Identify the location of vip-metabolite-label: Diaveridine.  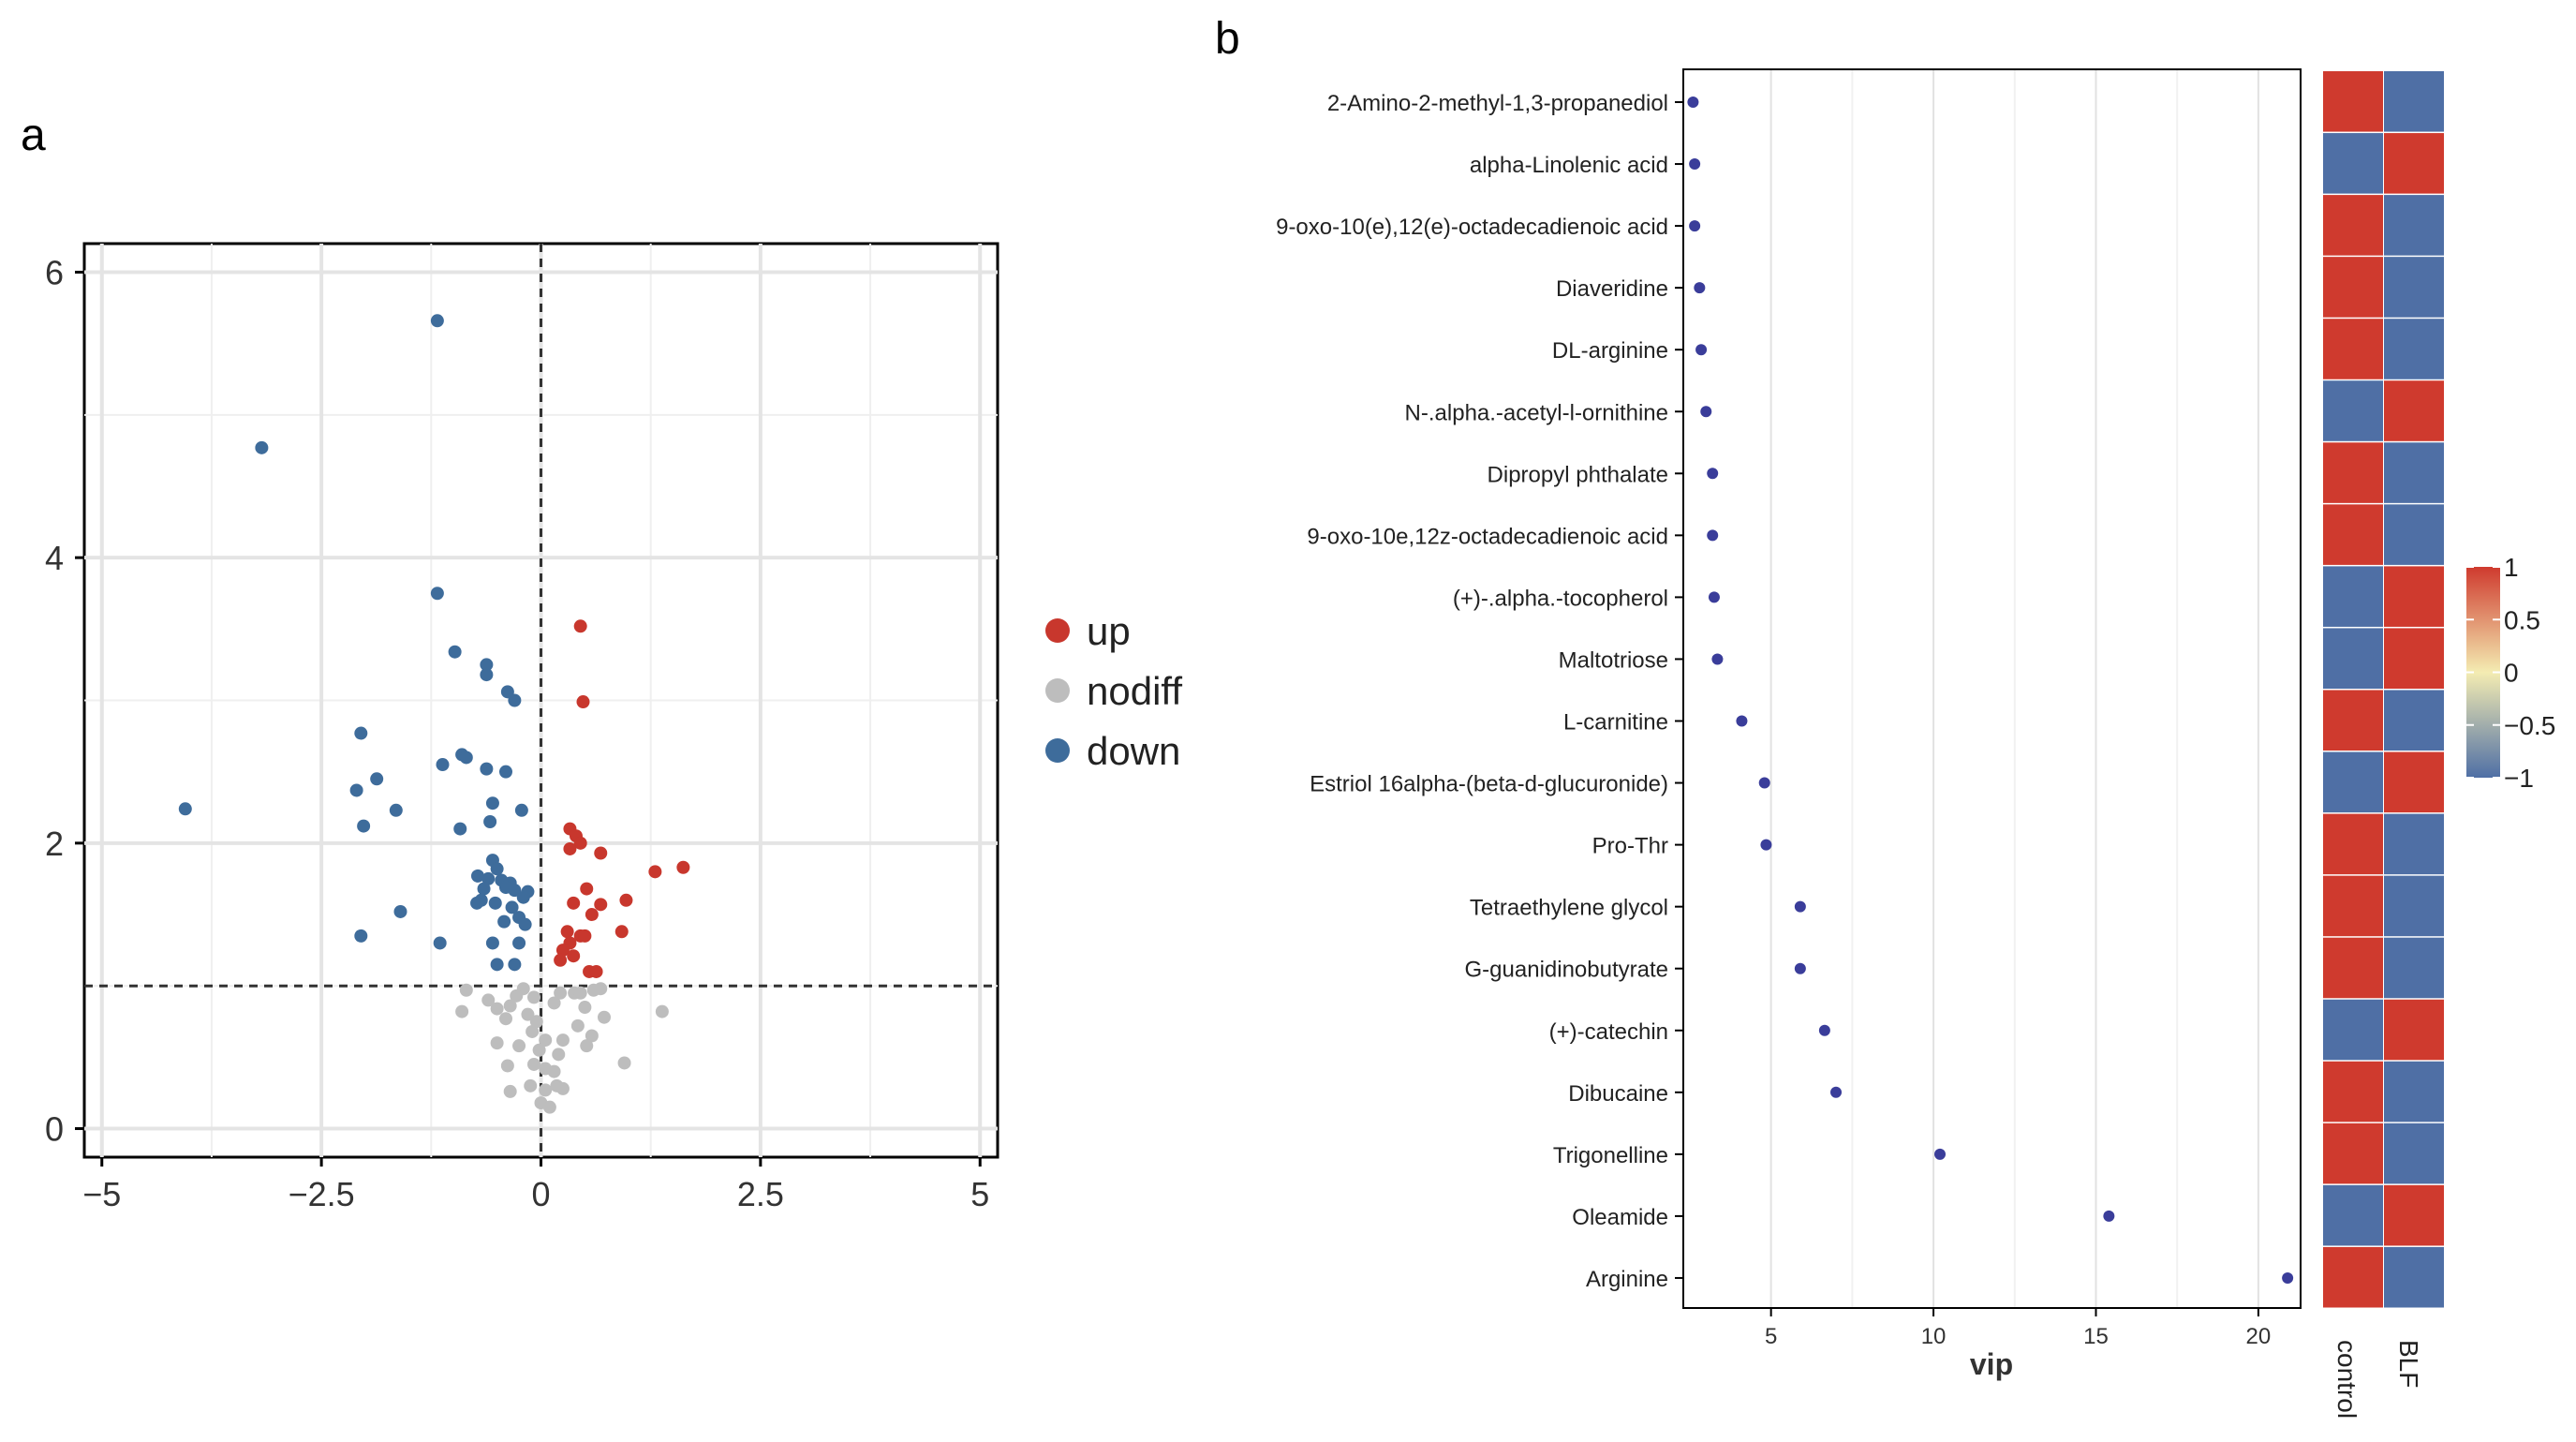
(1612, 289).